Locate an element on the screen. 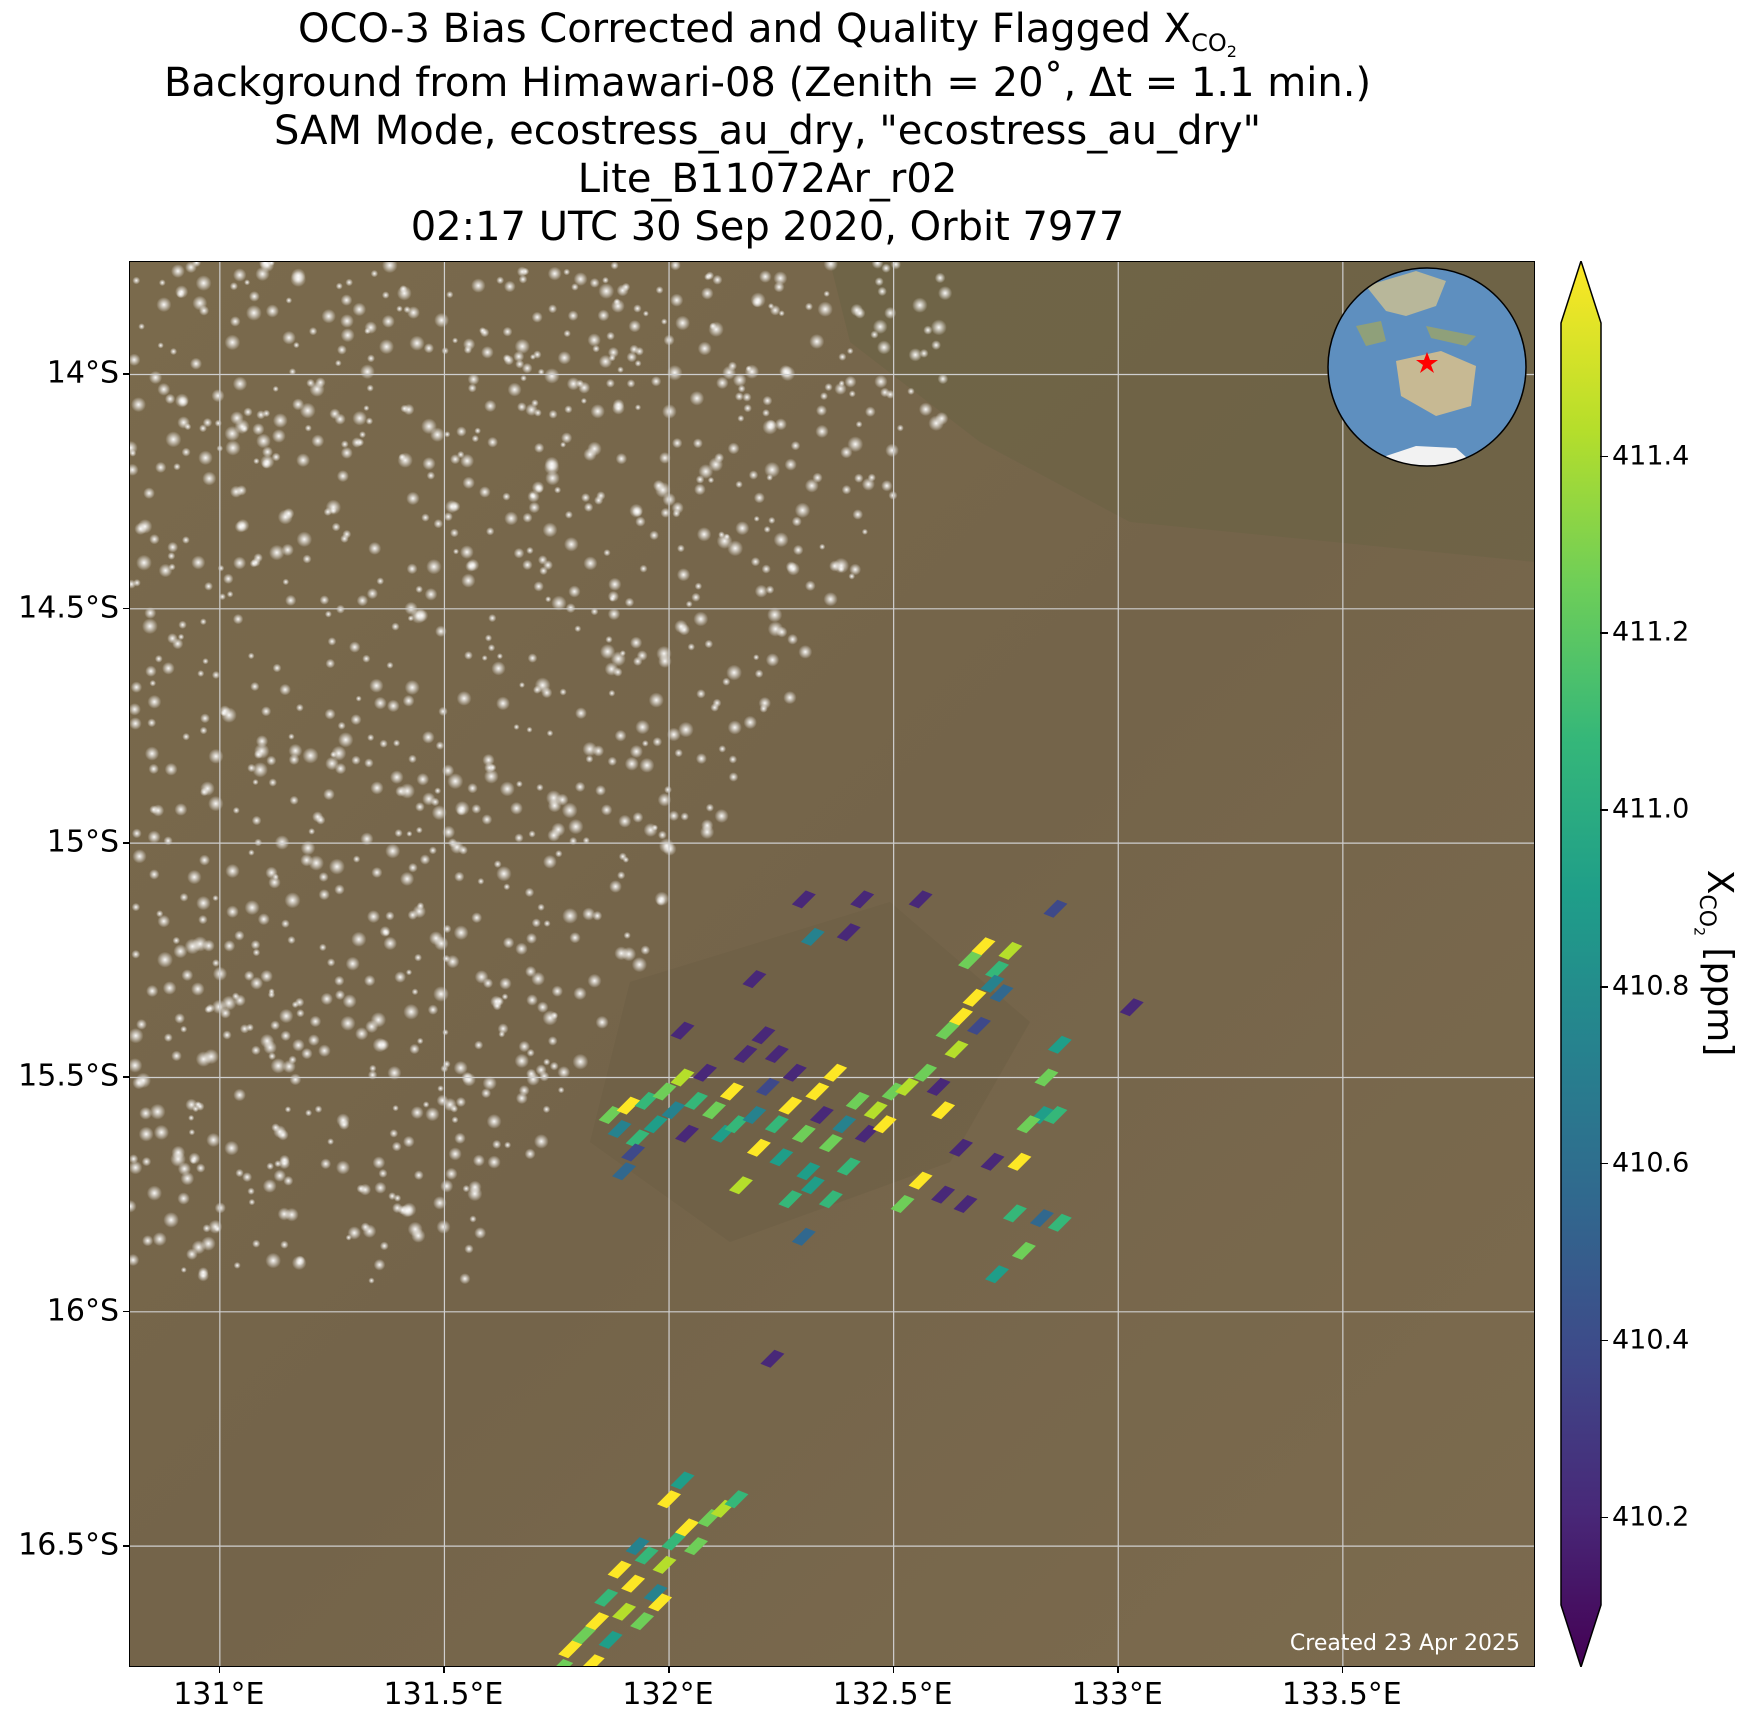  southeast-asia-landmass is located at coordinates (1371, 333).